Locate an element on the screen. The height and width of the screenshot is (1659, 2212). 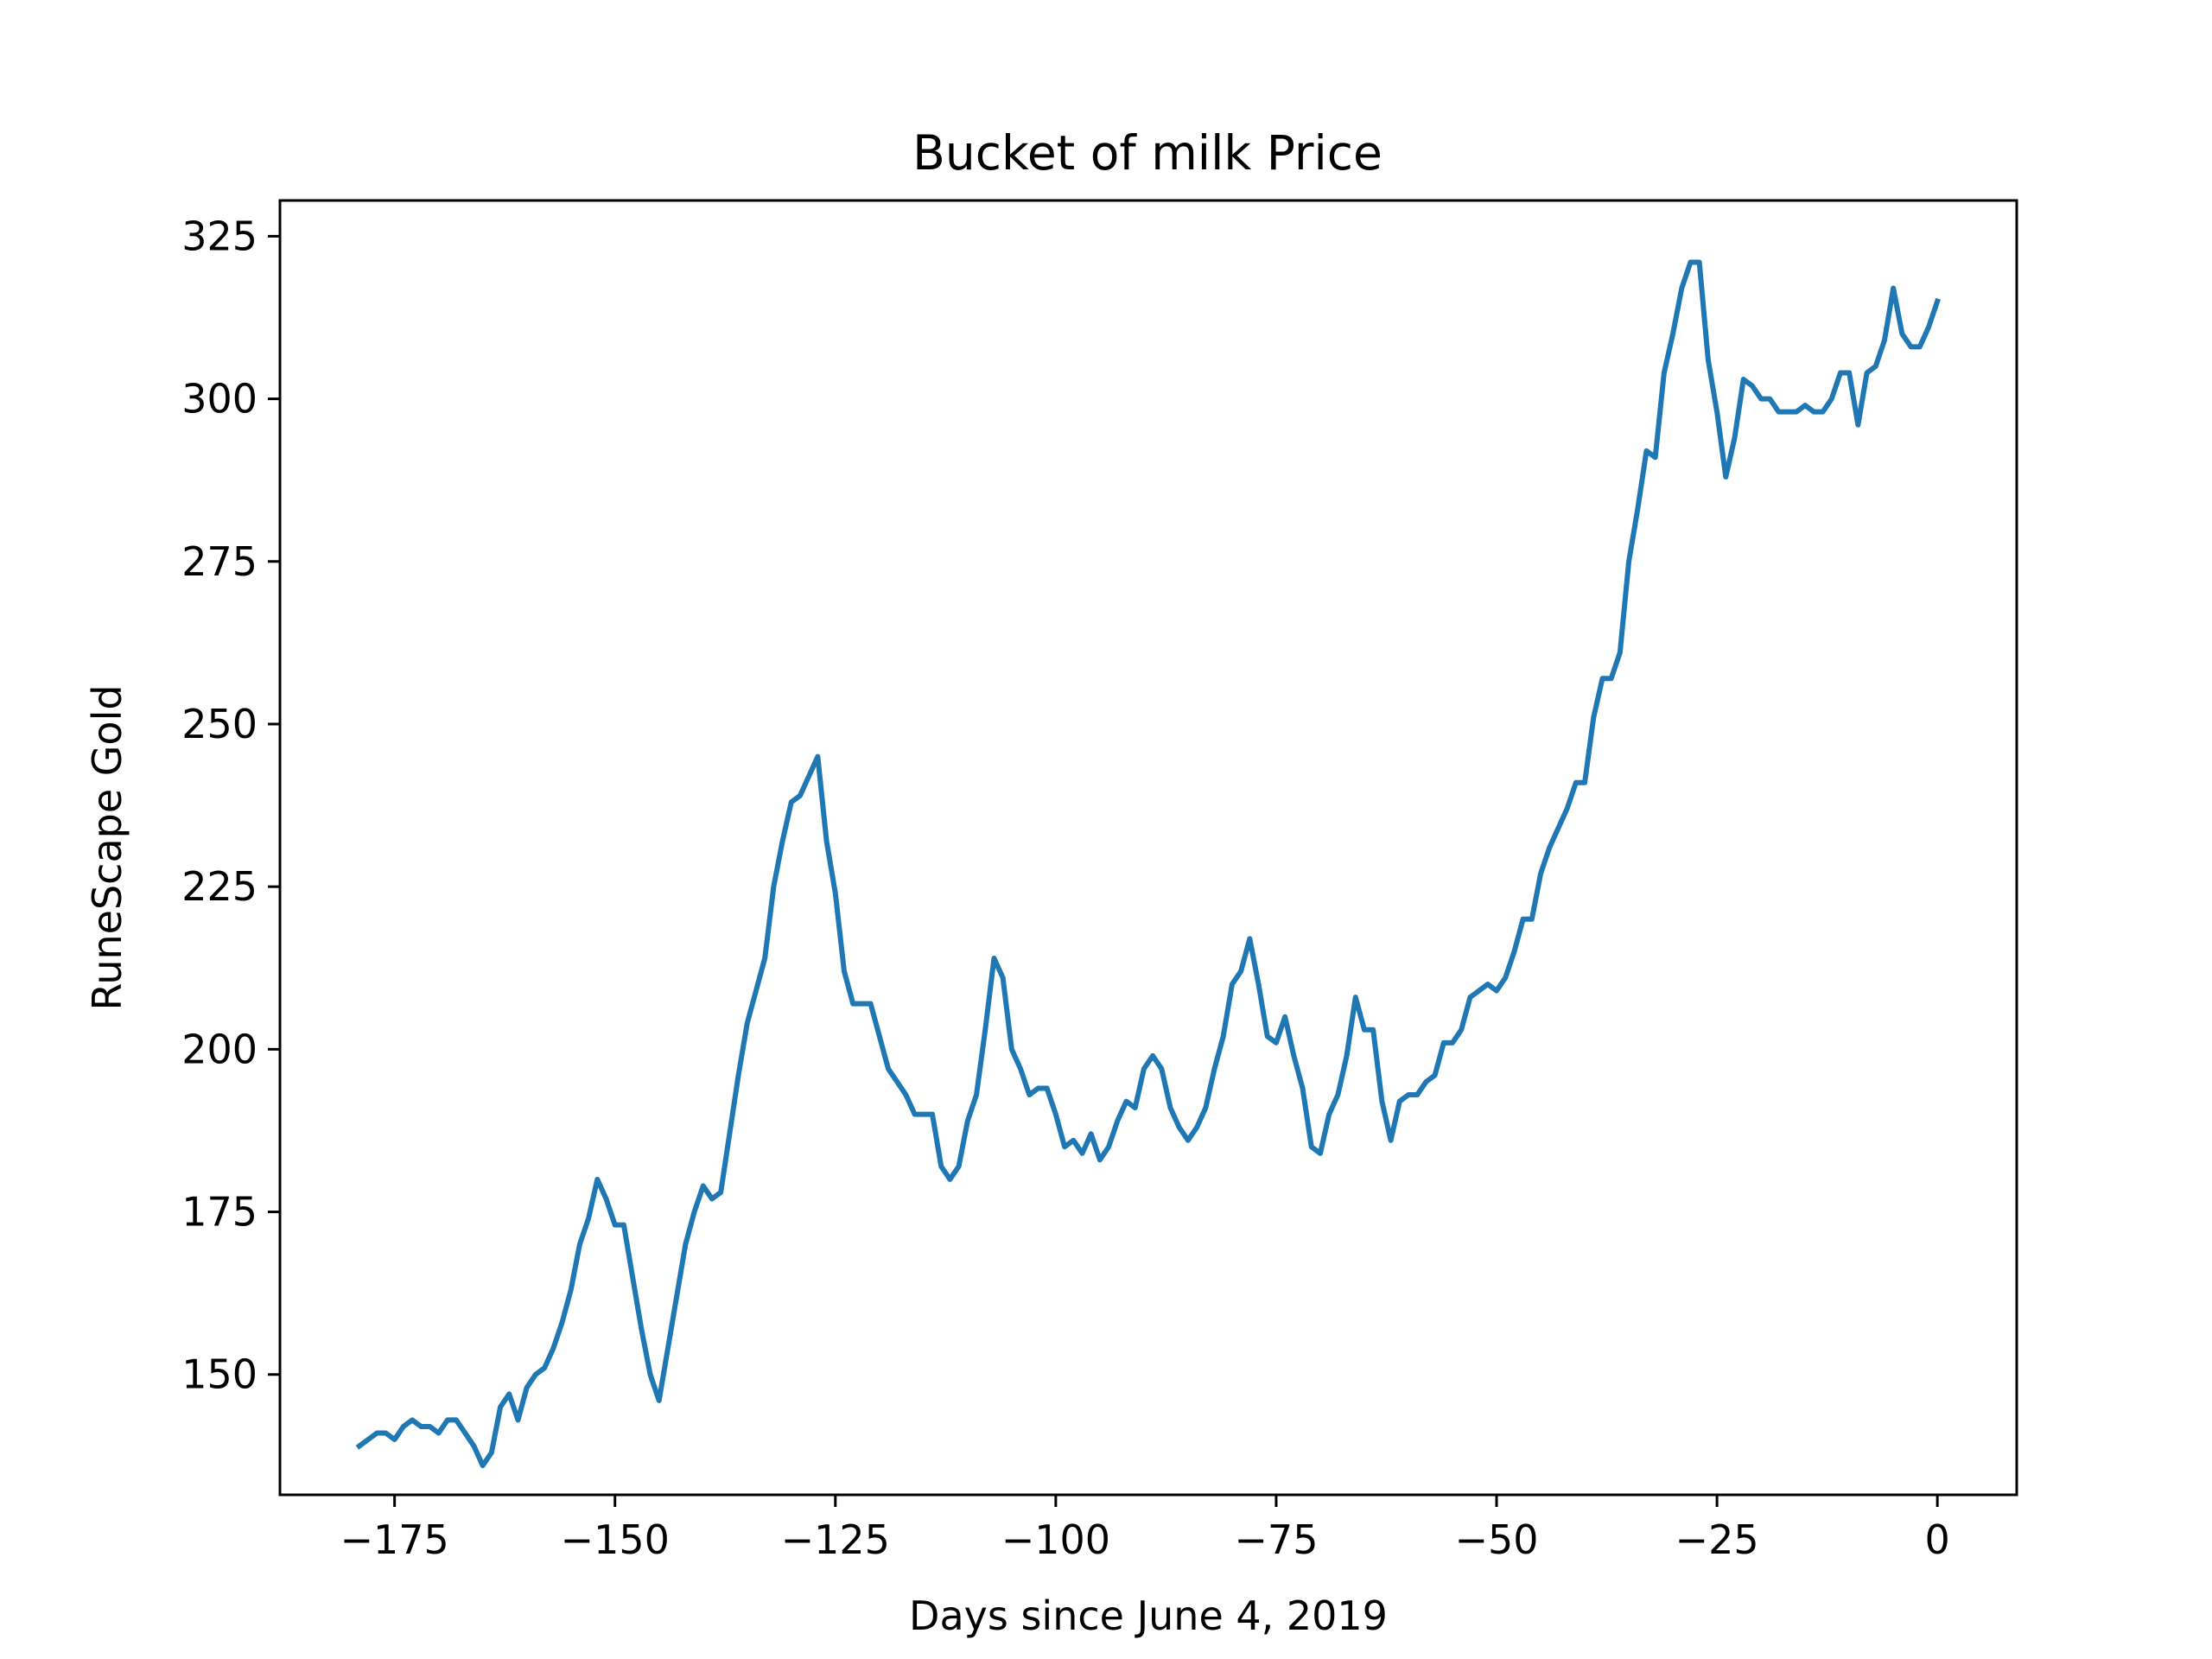
x-tick-label: −50 is located at coordinates (1496, 1539).